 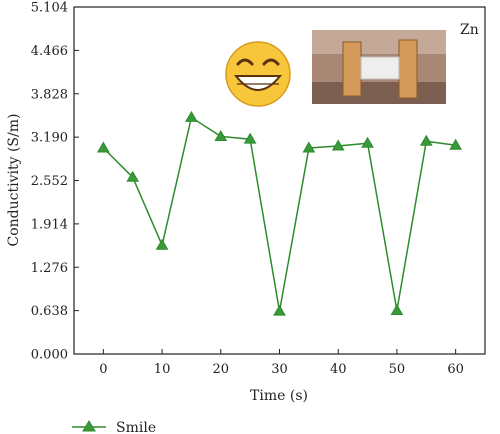 I want to click on y-tick-label: 0.638, so click(x=49, y=311).